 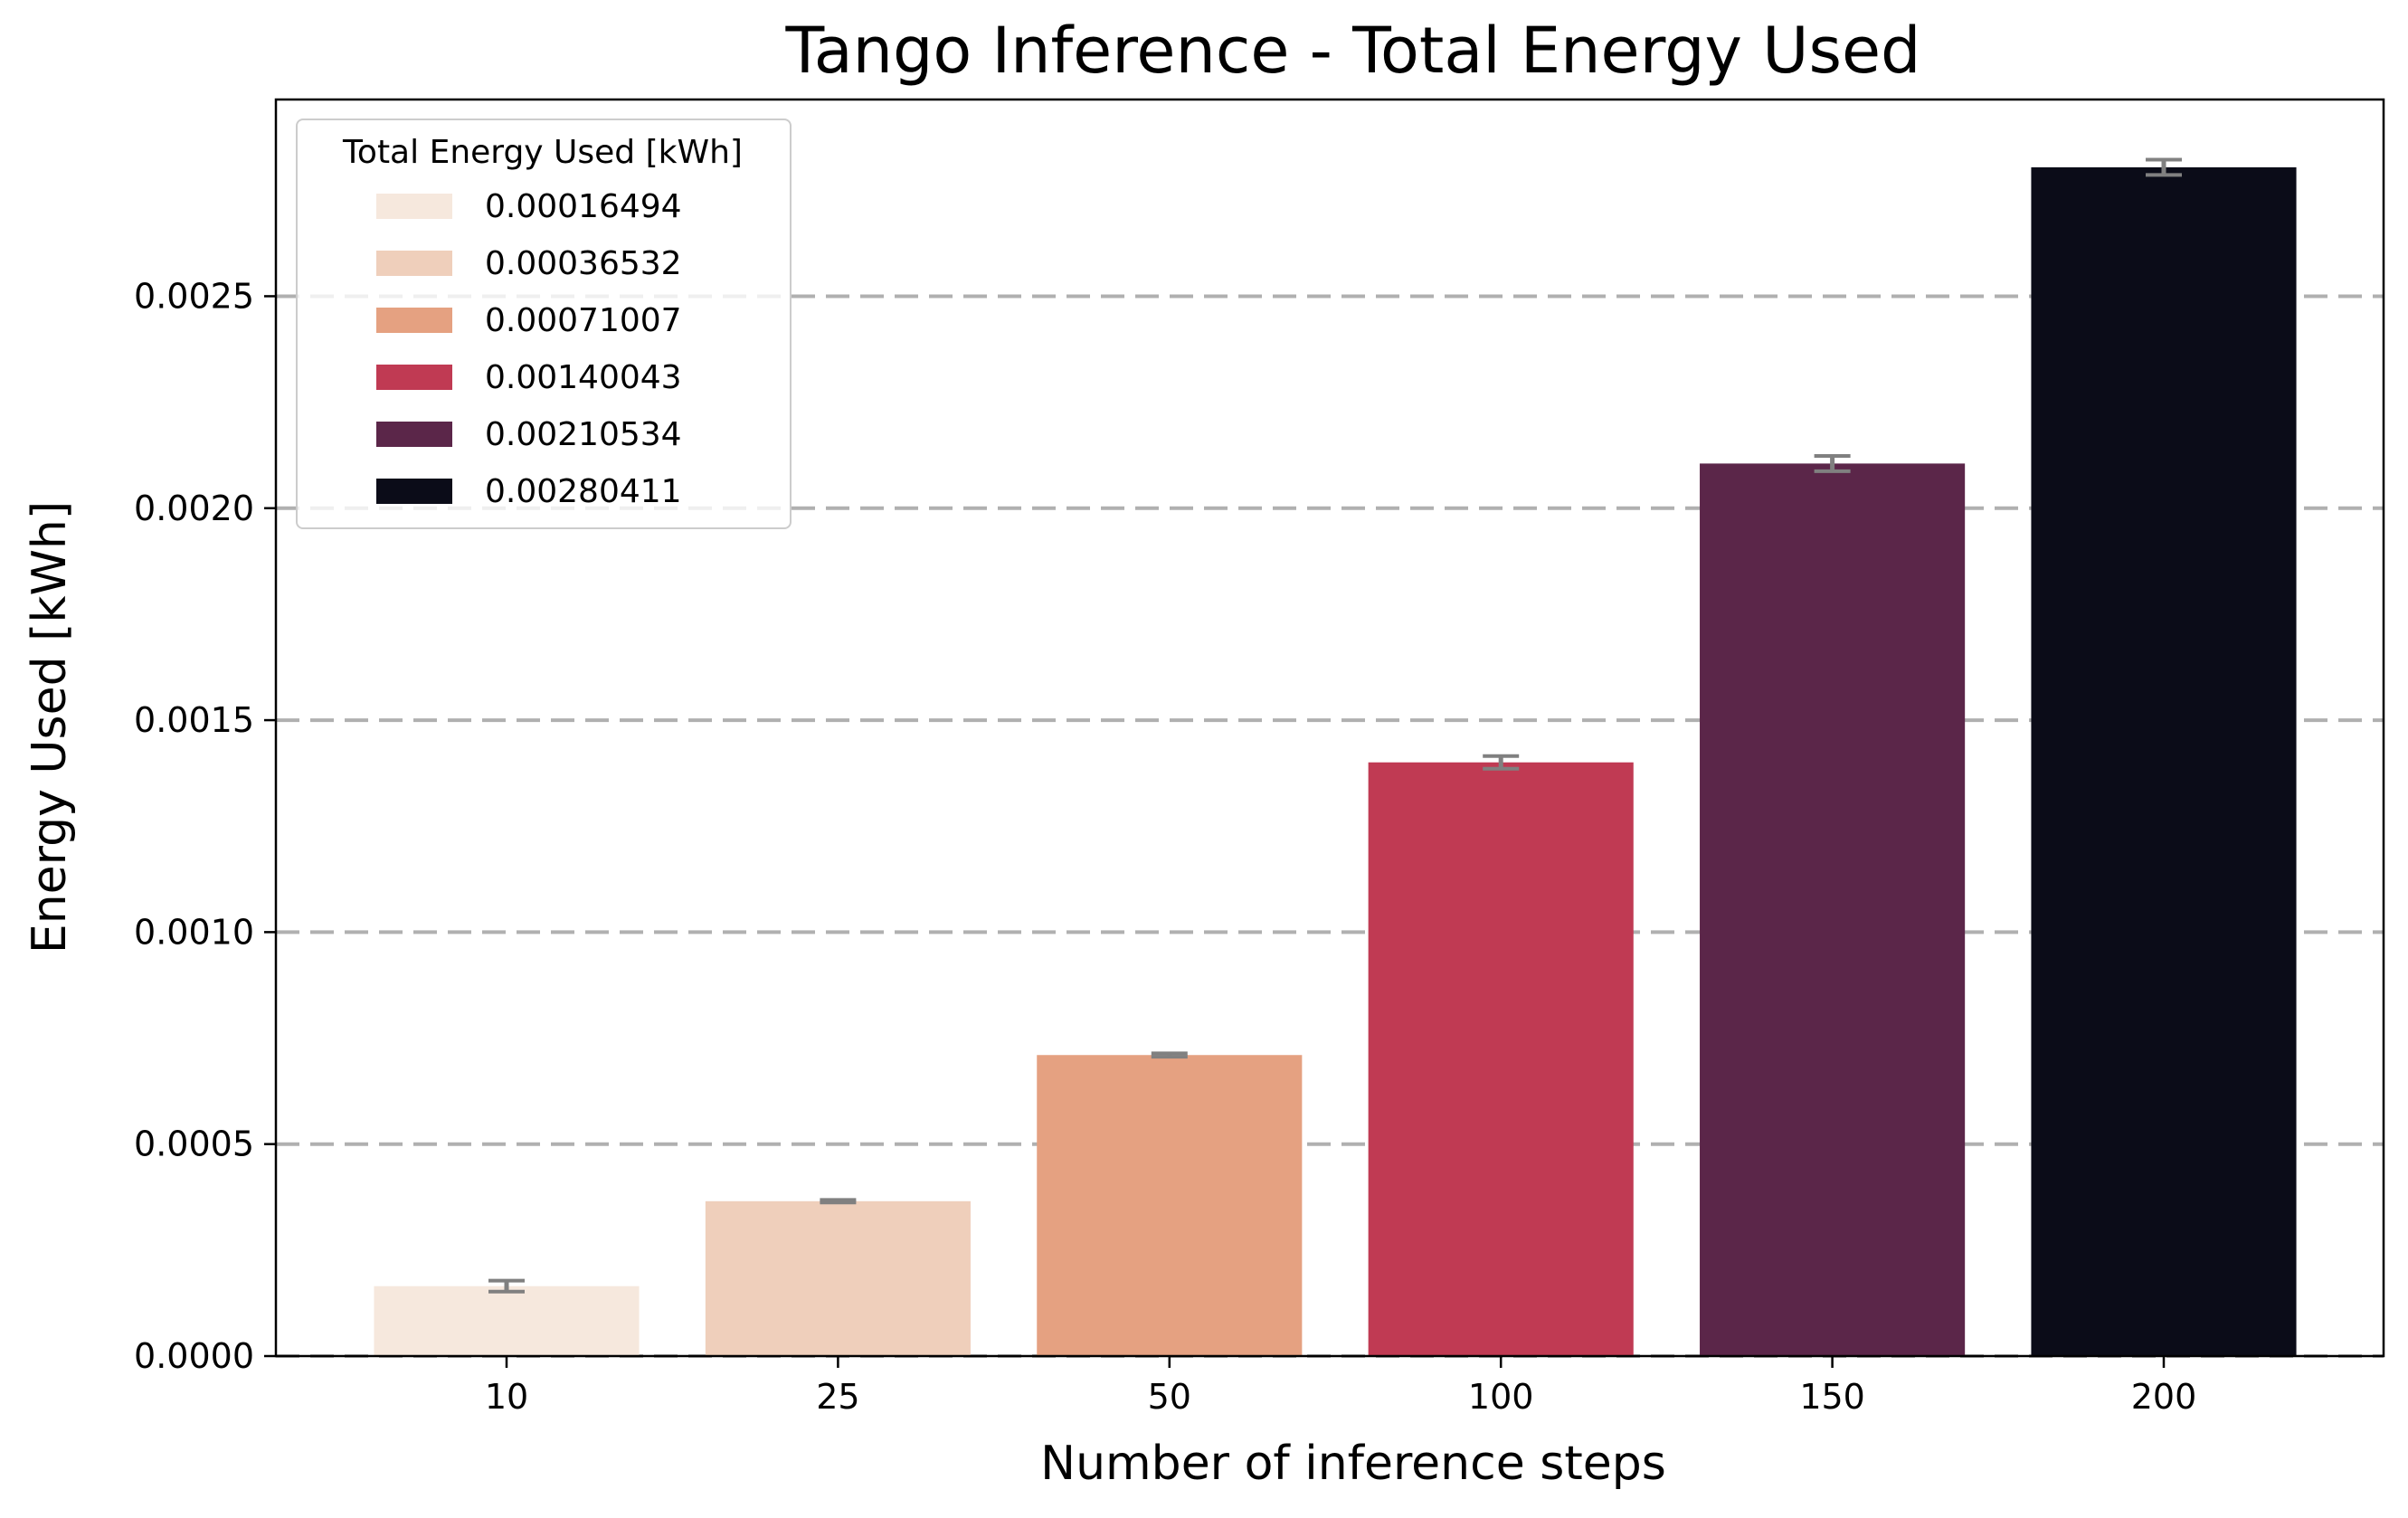 I want to click on y-tick-label: 0.0015, so click(x=194, y=720).